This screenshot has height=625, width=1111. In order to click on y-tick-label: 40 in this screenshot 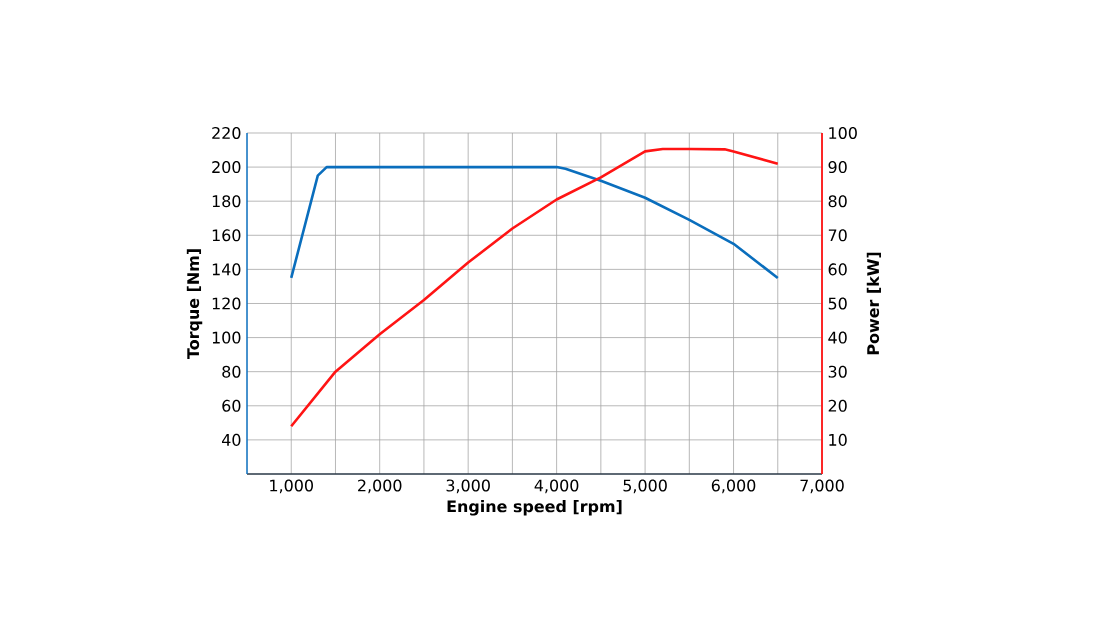, I will do `click(231, 439)`.